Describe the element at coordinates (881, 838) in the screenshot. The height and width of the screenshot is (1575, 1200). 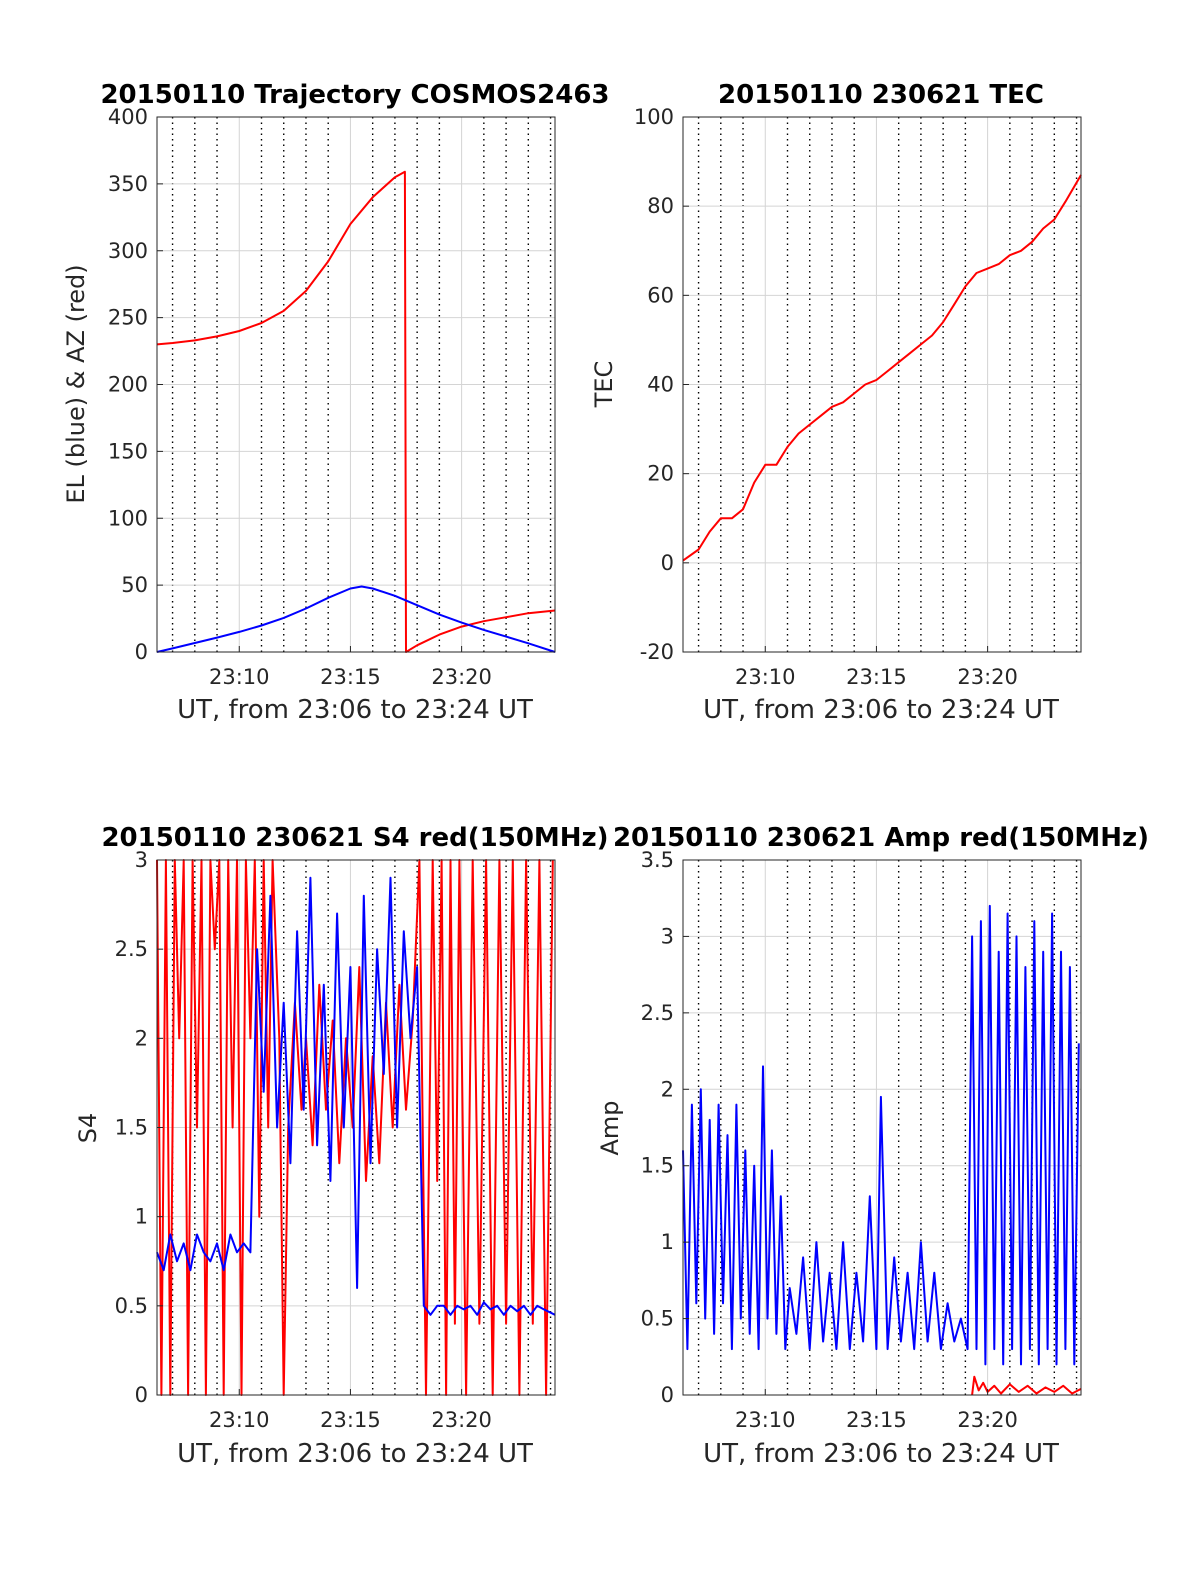
I see `panel-title: 20150110 230621 Amp red(150MHz)` at that location.